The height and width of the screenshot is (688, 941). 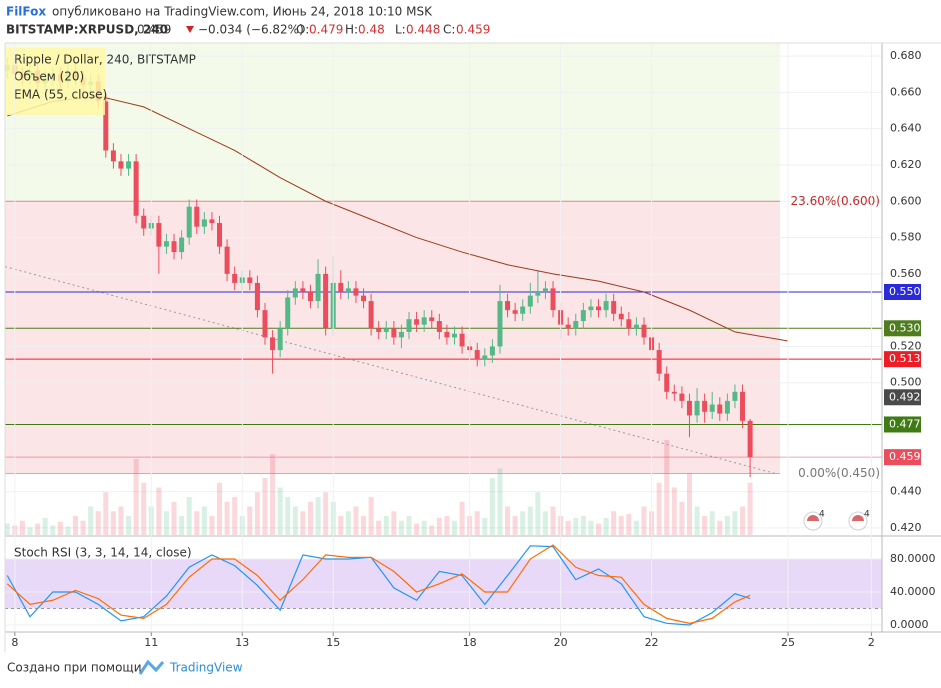 What do you see at coordinates (74, 668) in the screenshot?
I see `footer-created: Создано при помощи` at bounding box center [74, 668].